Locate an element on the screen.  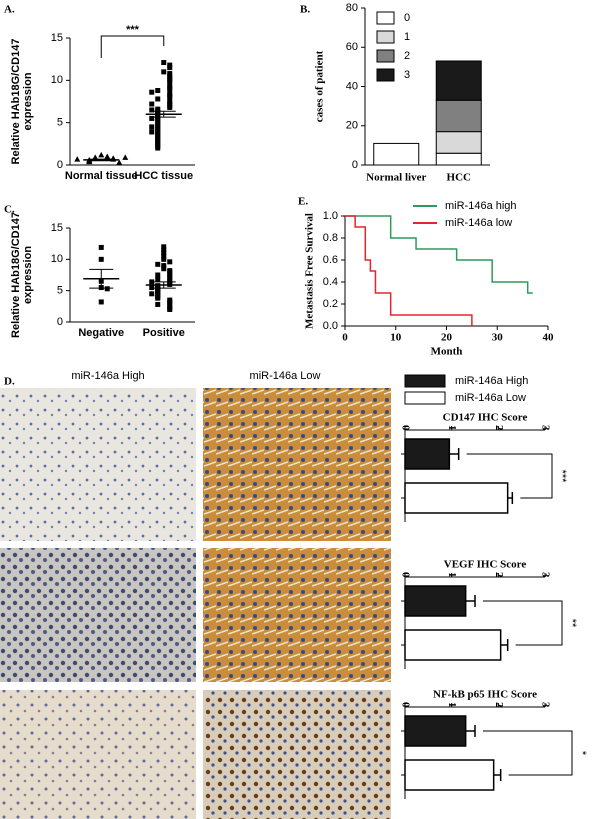
x-tick-label: Normal liver is located at coordinates (396, 178).